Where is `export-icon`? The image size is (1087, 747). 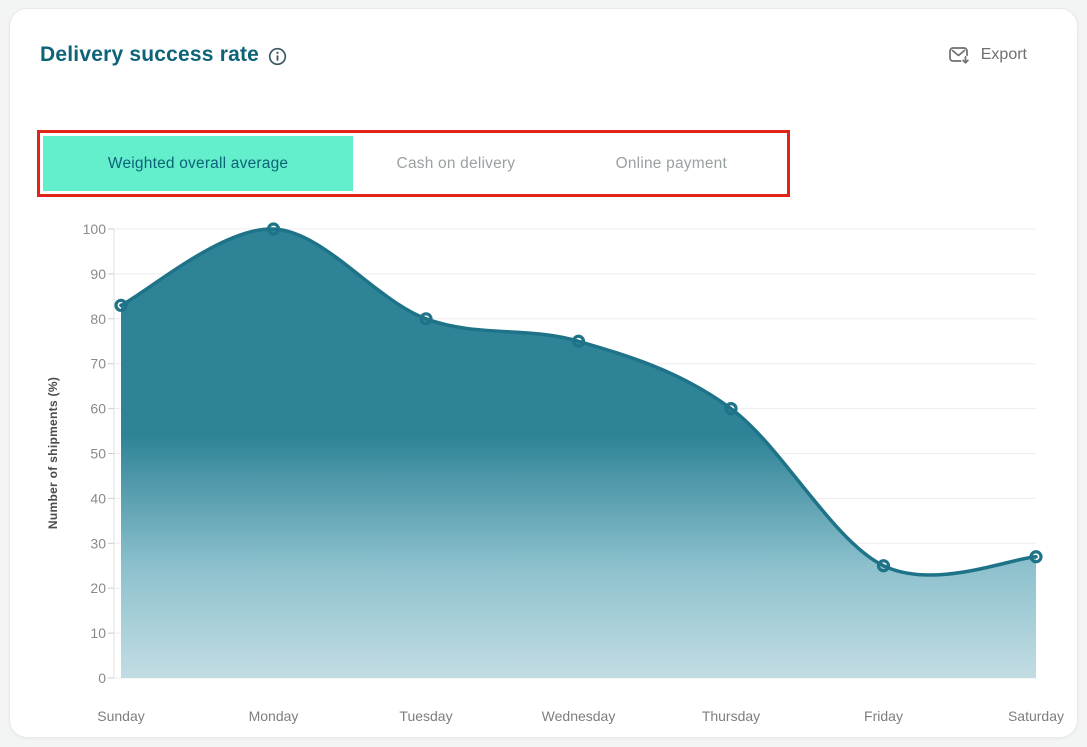
export-icon is located at coordinates (959, 55).